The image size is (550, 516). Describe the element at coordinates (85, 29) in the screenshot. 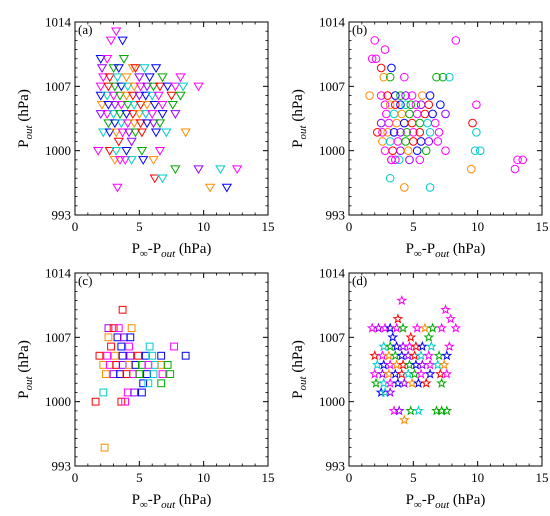

I see `panel-label: (a)` at that location.